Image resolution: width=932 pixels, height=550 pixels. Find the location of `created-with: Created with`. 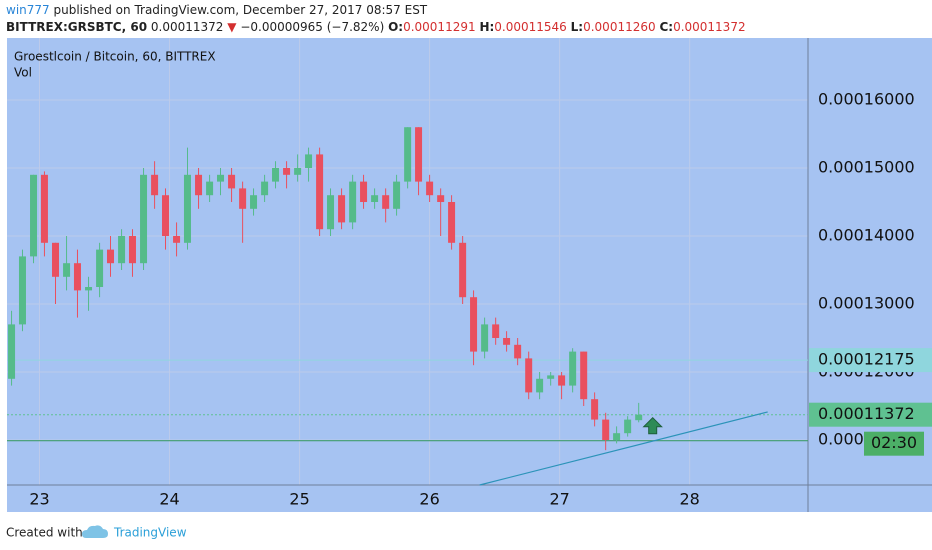

created-with: Created with is located at coordinates (44, 533).